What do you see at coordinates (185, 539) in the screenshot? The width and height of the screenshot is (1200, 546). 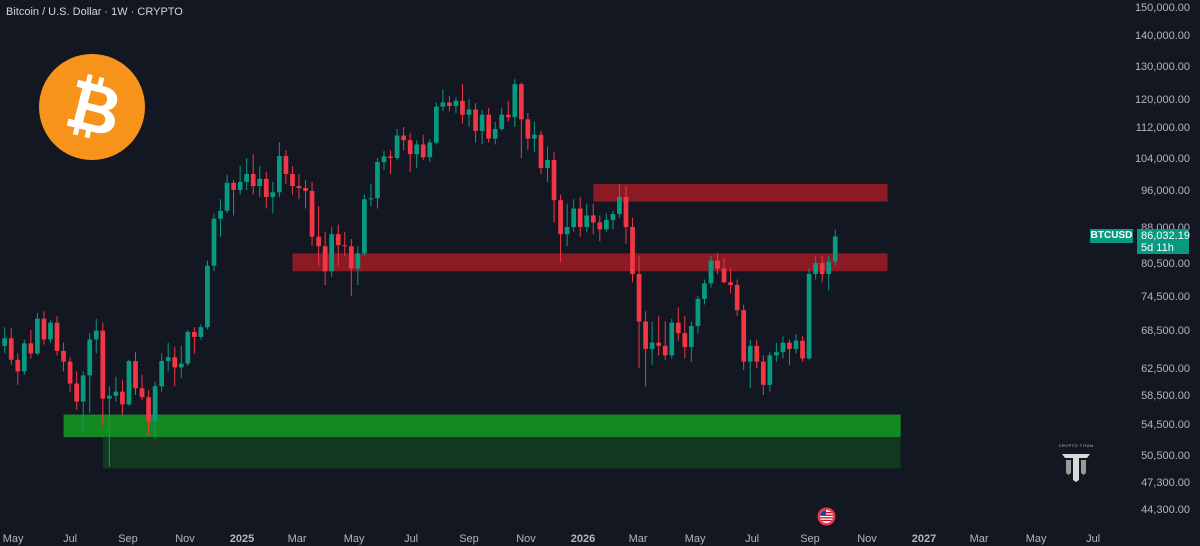 I see `x-tick-label: Nov` at bounding box center [185, 539].